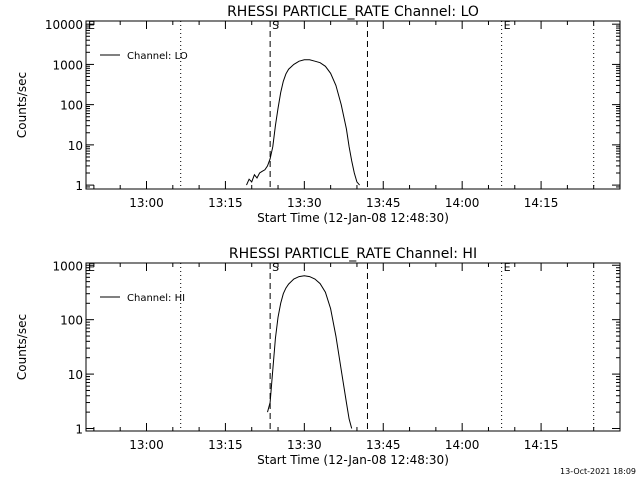  What do you see at coordinates (64, 25) in the screenshot?
I see `y-tick-label: 10000` at bounding box center [64, 25].